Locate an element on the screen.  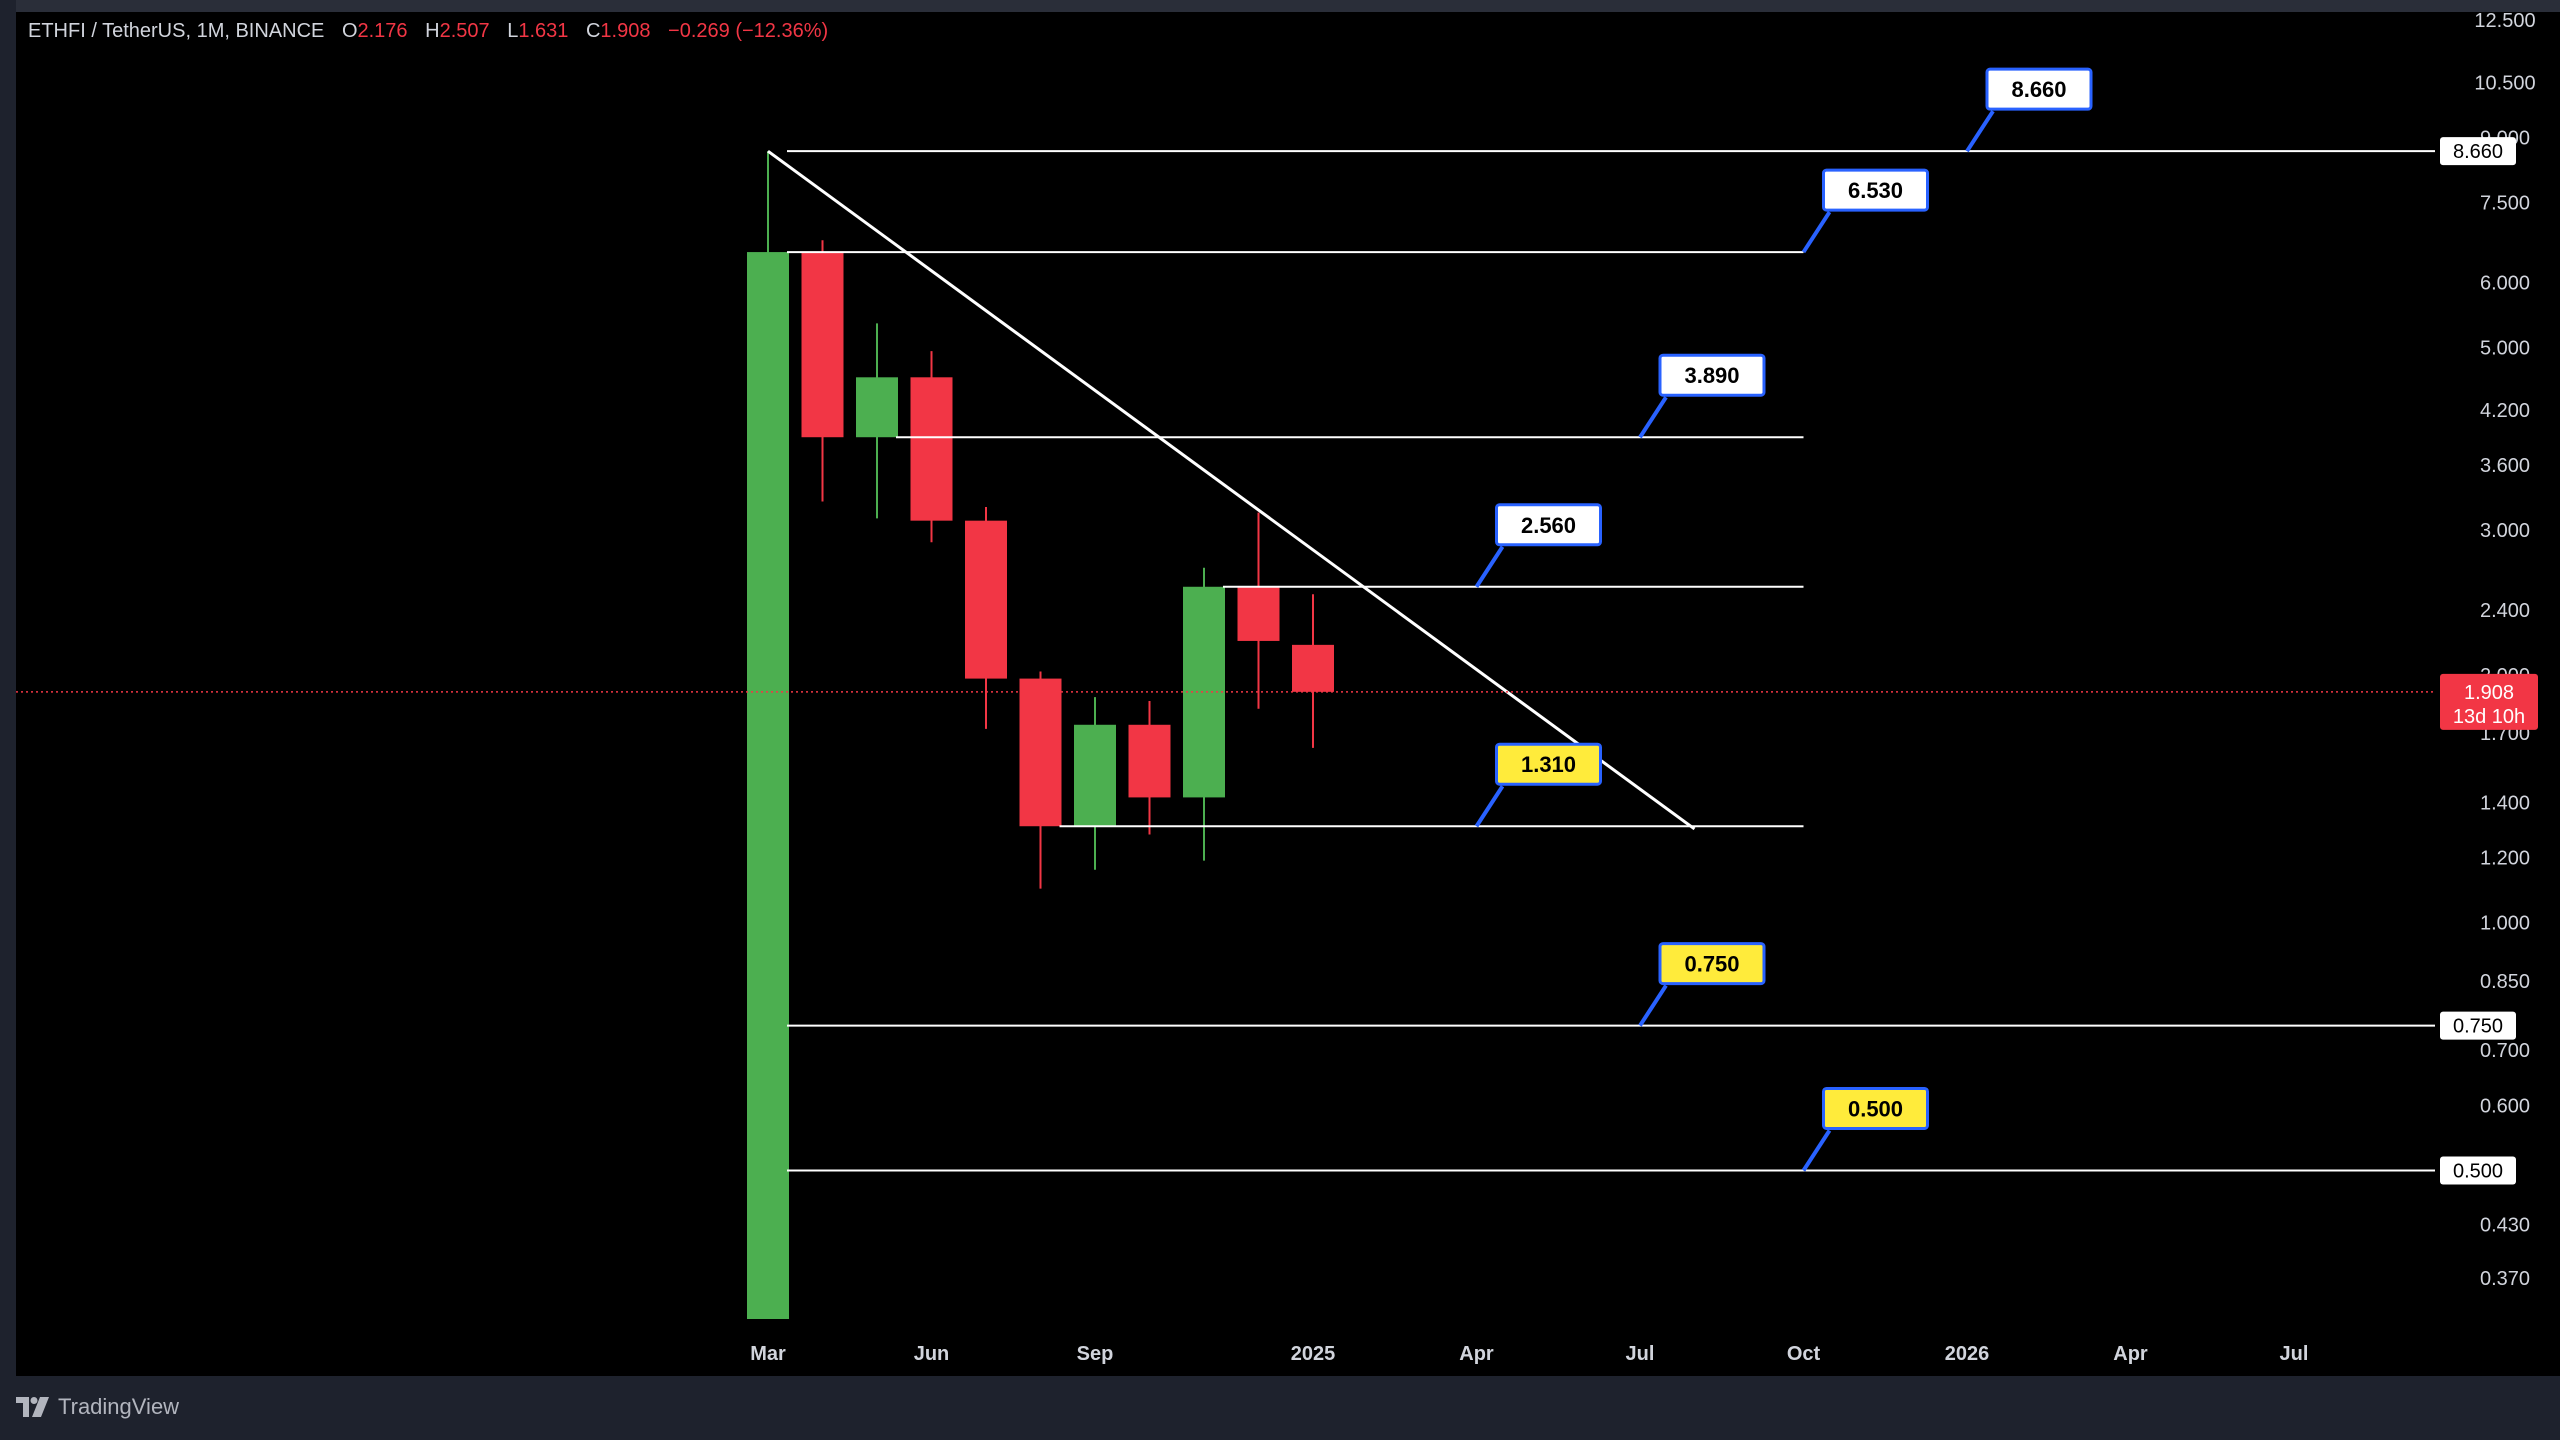
y-axis-tick-label: 0.370 is located at coordinates (2505, 1279).